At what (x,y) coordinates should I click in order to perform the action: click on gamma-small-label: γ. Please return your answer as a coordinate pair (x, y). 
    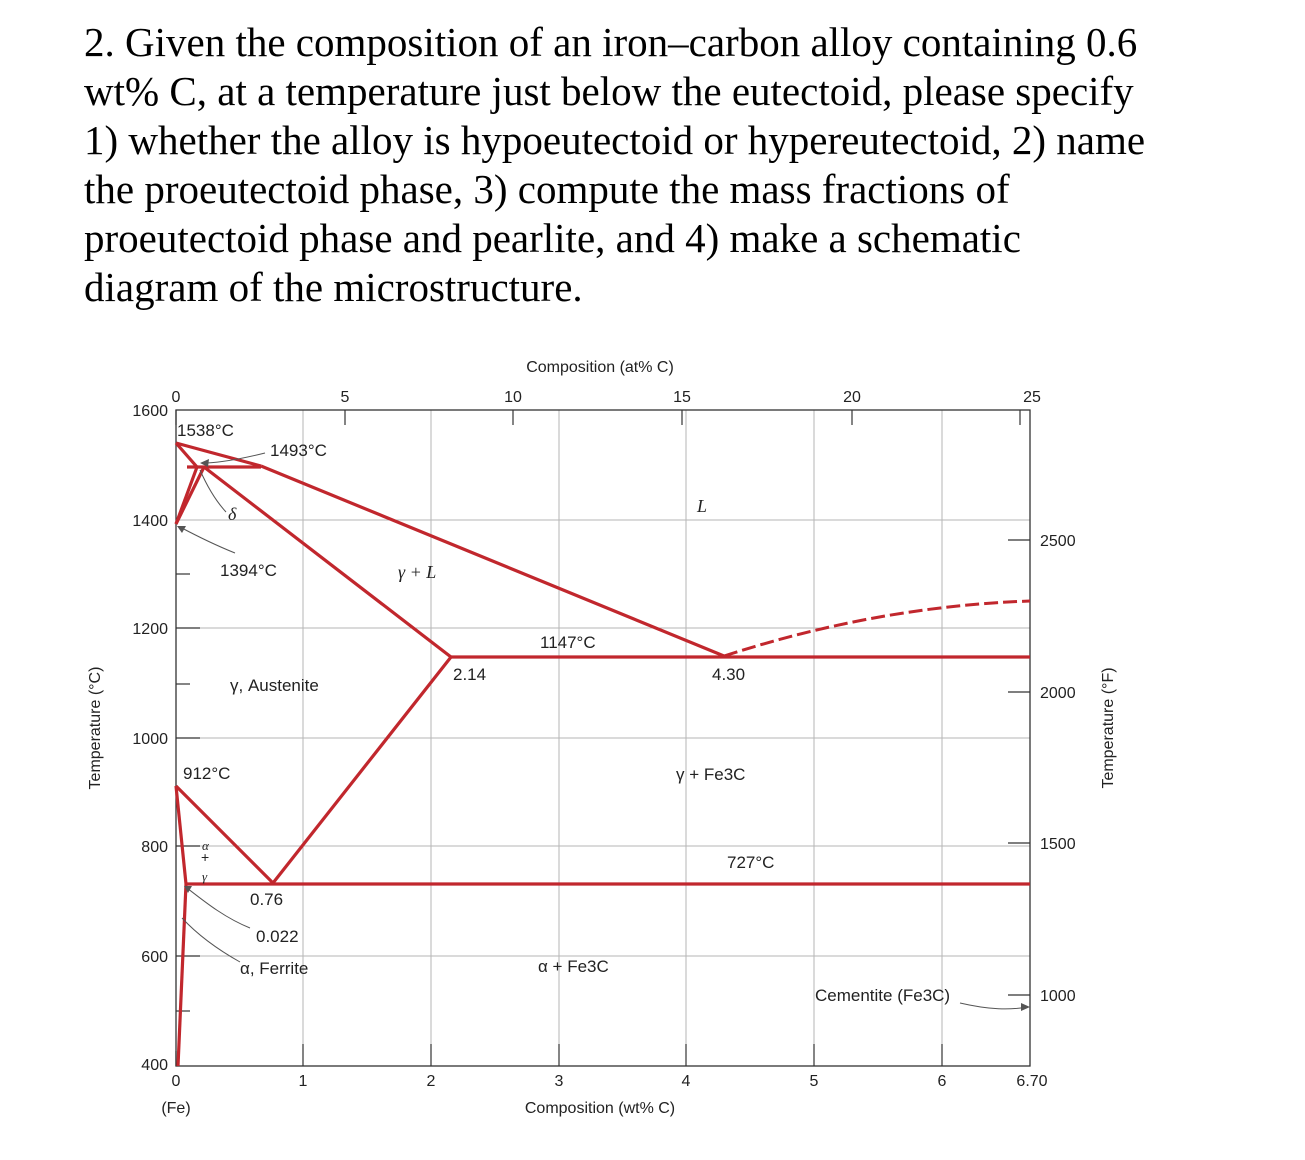
    Looking at the image, I should click on (205, 876).